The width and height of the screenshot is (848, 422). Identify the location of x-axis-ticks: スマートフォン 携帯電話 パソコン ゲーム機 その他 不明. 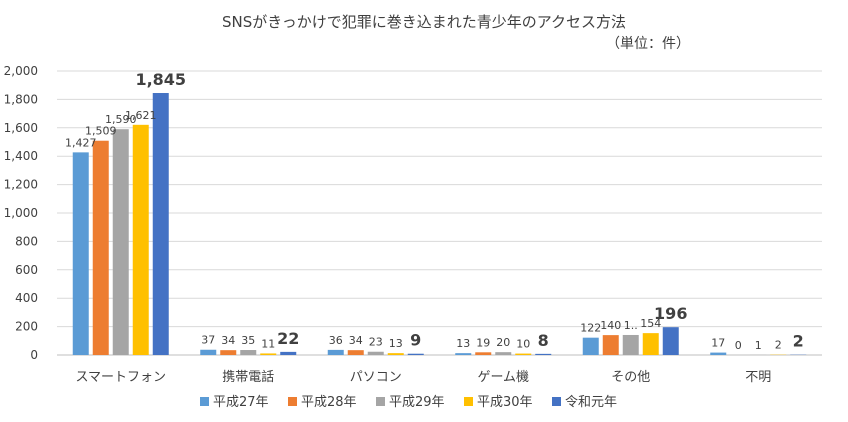
(423, 377).